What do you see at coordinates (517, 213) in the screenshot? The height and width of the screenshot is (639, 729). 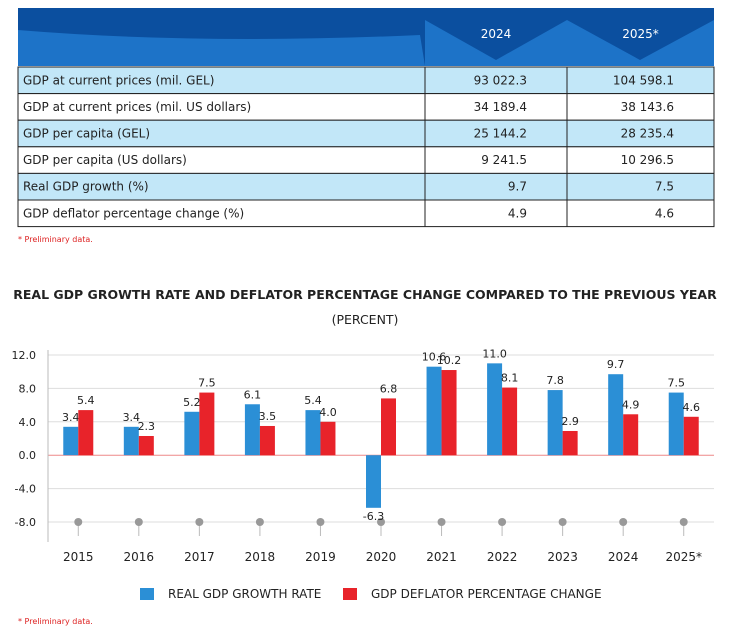 I see `cell-value: 4.9` at bounding box center [517, 213].